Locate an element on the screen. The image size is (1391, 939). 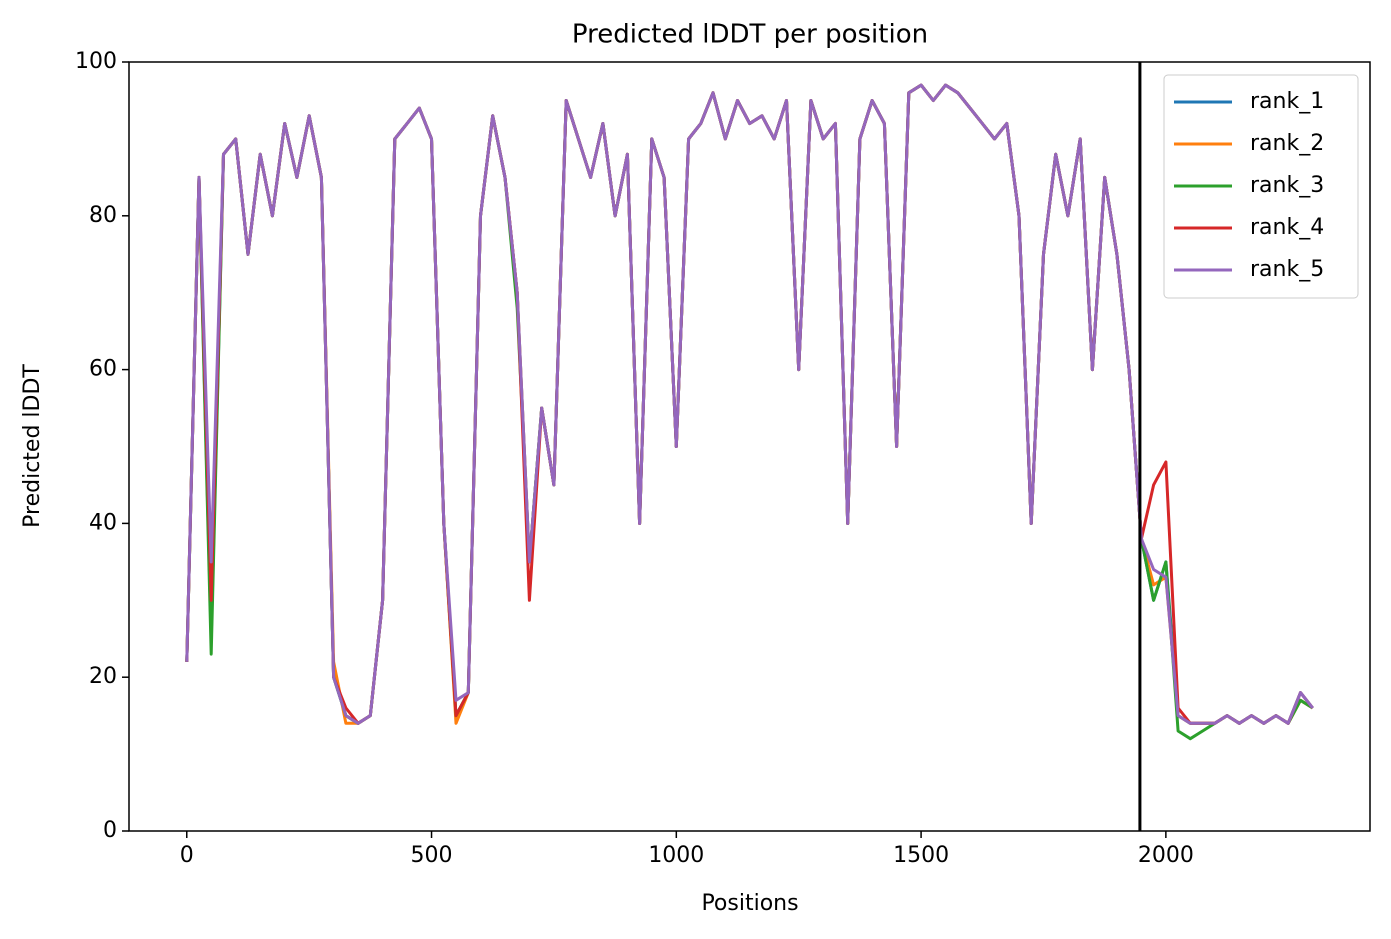
x-tick-label: 1500 is located at coordinates (921, 855).